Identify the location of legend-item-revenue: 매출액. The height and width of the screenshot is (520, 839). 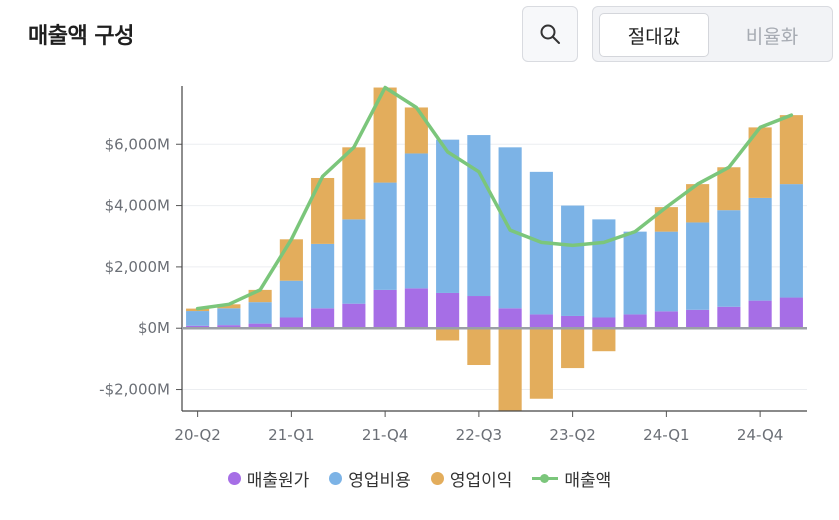
(571, 478).